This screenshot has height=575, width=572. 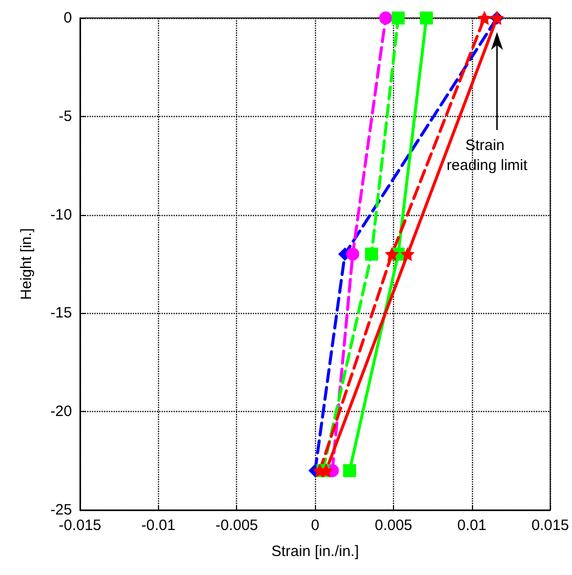 What do you see at coordinates (487, 155) in the screenshot?
I see `annotation: Strain reading limit` at bounding box center [487, 155].